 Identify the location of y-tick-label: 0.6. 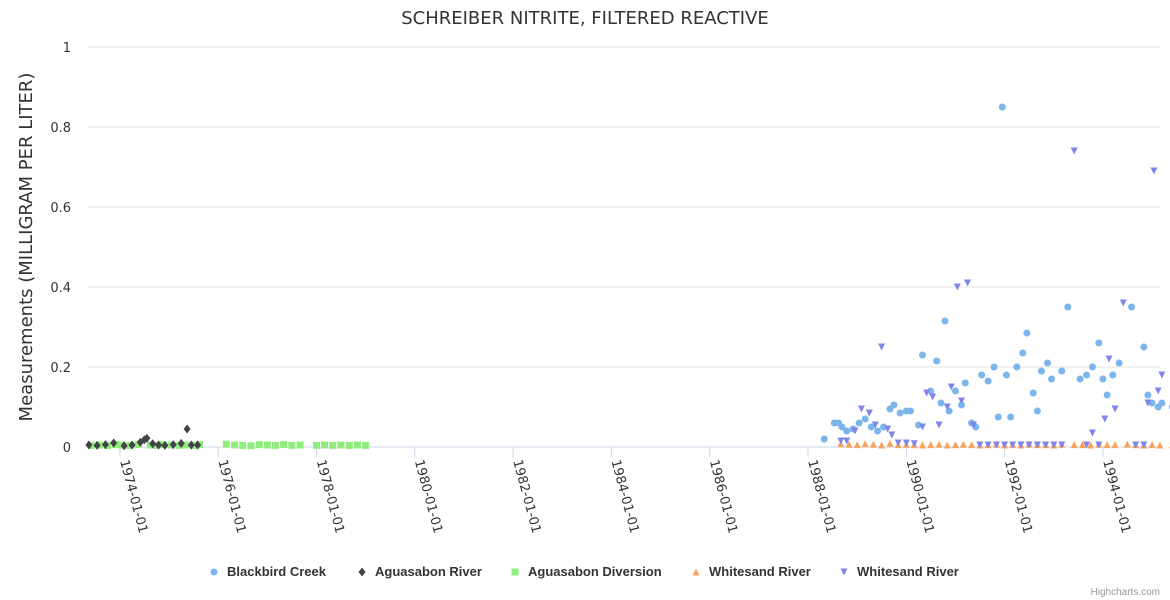
(60, 208).